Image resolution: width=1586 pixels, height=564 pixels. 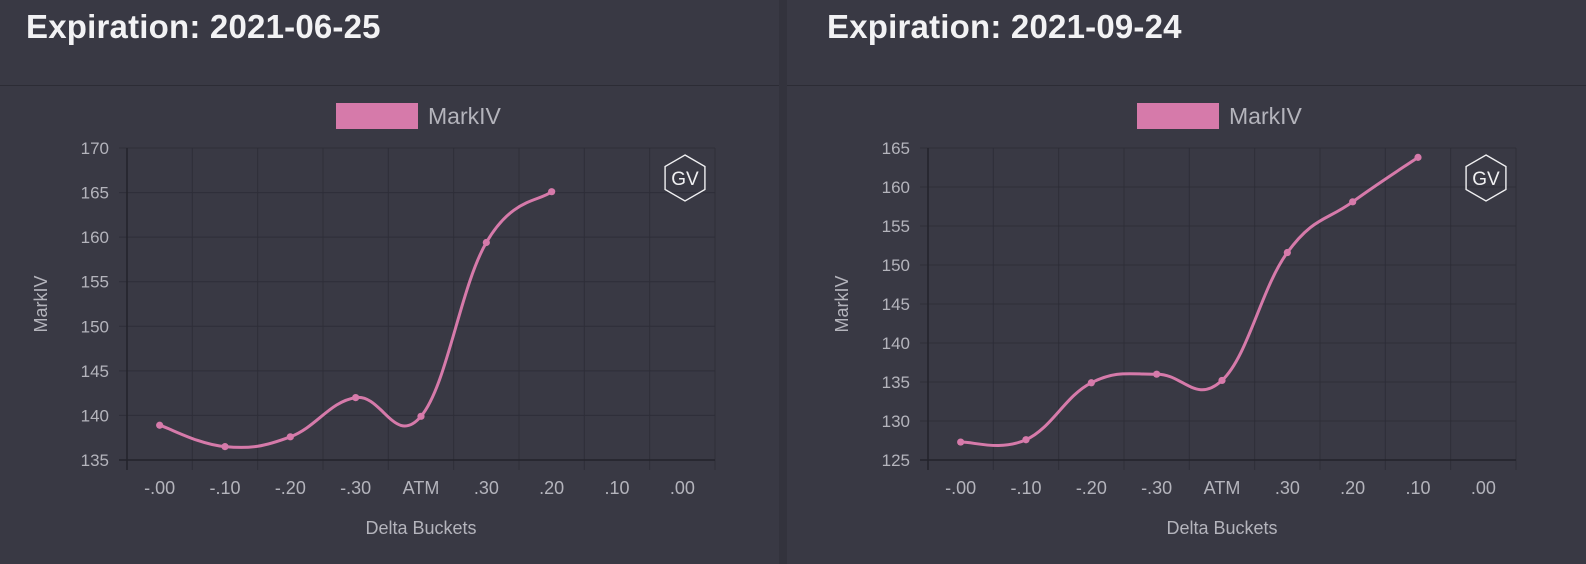 What do you see at coordinates (1004, 26) in the screenshot?
I see `panel-title: Expiration: 2021-09-24` at bounding box center [1004, 26].